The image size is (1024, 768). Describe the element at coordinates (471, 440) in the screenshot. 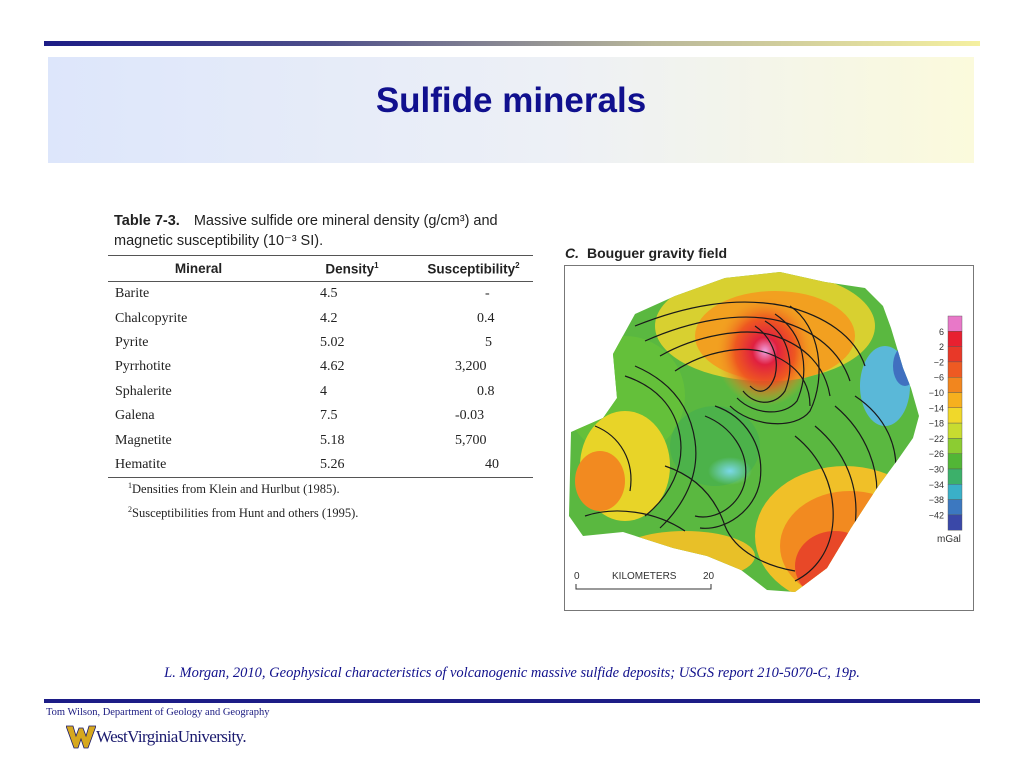

I see `cell-susceptibility: 5,700` at that location.